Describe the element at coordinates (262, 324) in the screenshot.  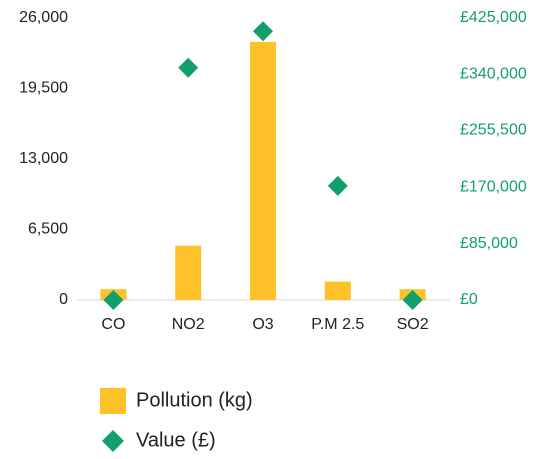
I see `x-tick-label: O3` at that location.